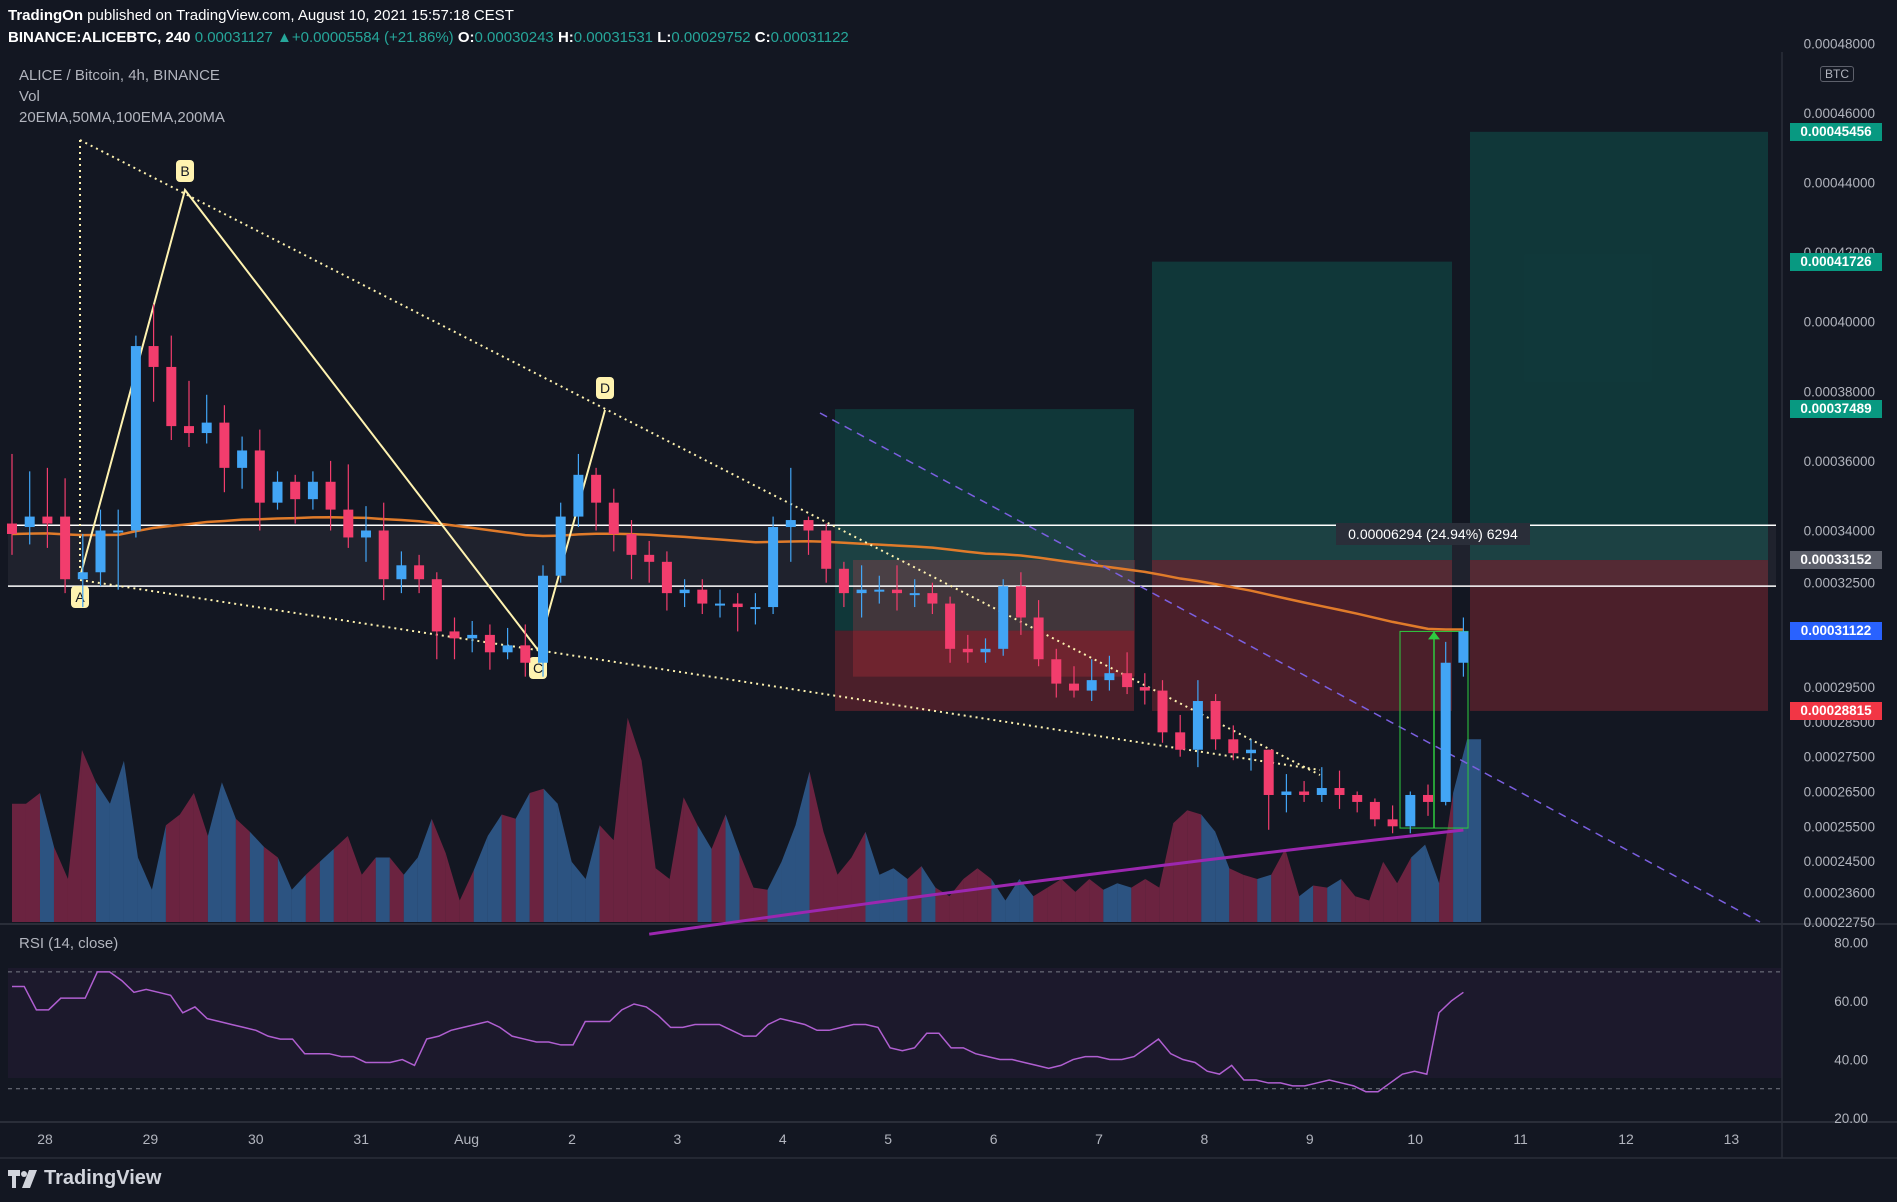 Image resolution: width=1897 pixels, height=1202 pixels. What do you see at coordinates (45, 15) in the screenshot?
I see `publisher-name: TradingOn` at bounding box center [45, 15].